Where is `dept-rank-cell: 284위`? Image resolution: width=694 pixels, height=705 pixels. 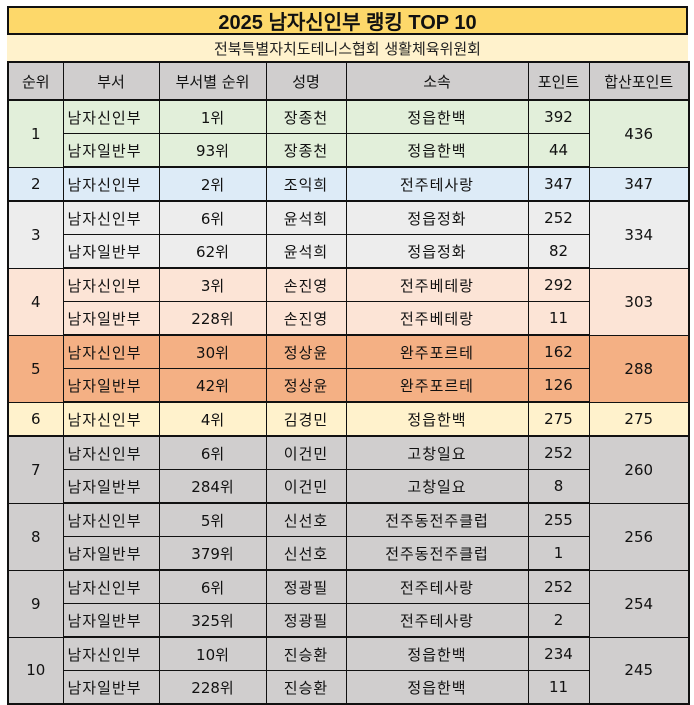
dept-rank-cell: 284위 is located at coordinates (212, 486).